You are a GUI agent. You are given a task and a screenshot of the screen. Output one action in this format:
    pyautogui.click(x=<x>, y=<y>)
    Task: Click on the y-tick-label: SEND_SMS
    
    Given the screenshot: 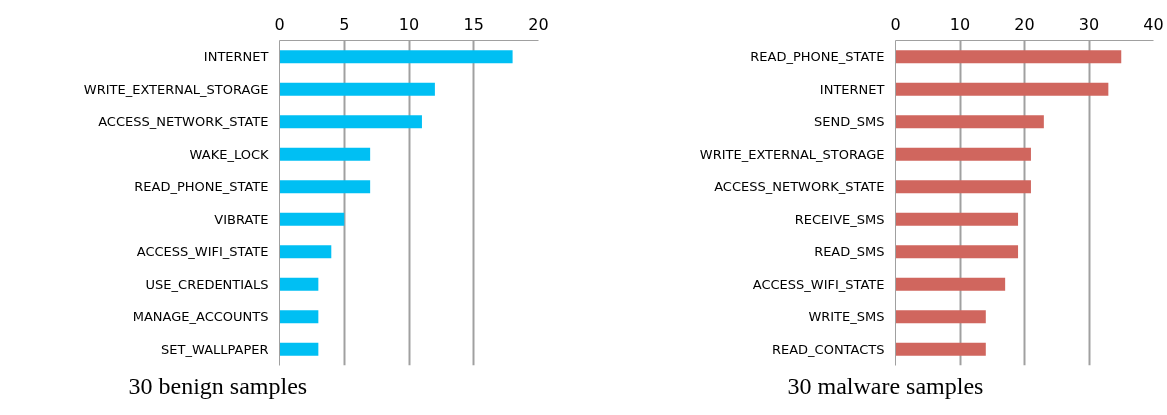 What is the action you would take?
    pyautogui.click(x=849, y=122)
    